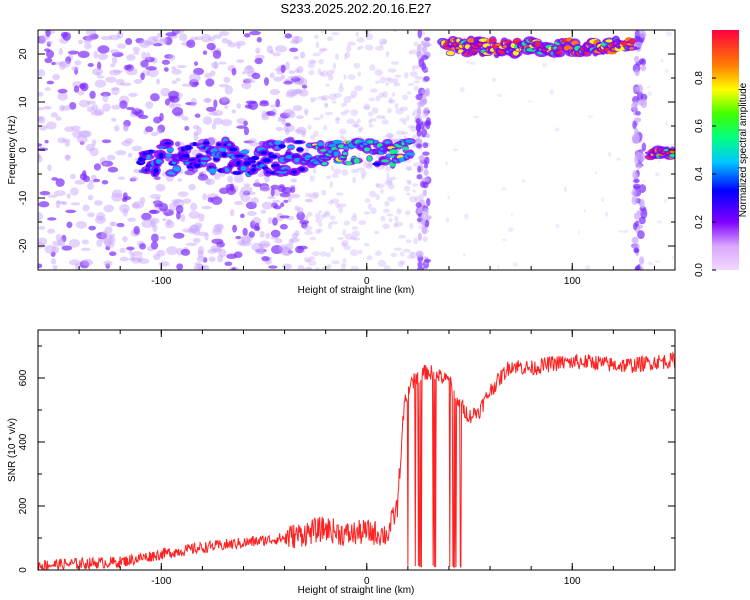 The width and height of the screenshot is (750, 600). What do you see at coordinates (23, 54) in the screenshot?
I see `spectrogram-y-tick-label: 20` at bounding box center [23, 54].